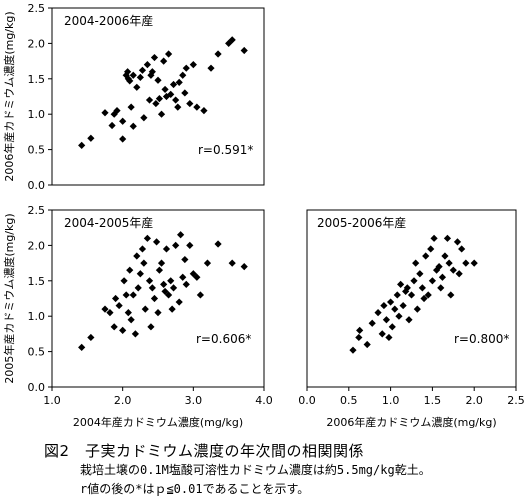  Describe the element at coordinates (204, 451) in the screenshot. I see `figure-caption: 図2 子実カドミウム濃度の年次間の相関関係` at that location.